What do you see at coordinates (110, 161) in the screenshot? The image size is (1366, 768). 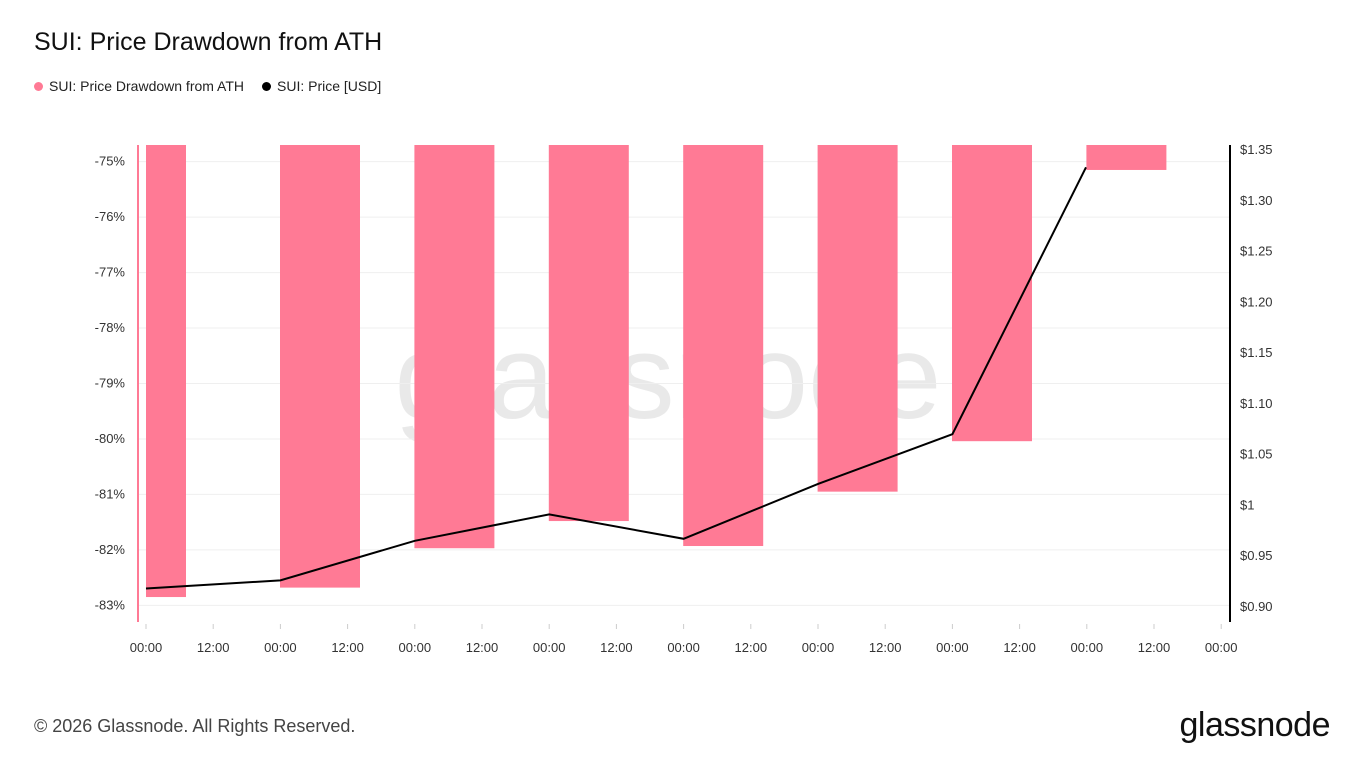 I see `y-left-tick-label: -75%` at bounding box center [110, 161].